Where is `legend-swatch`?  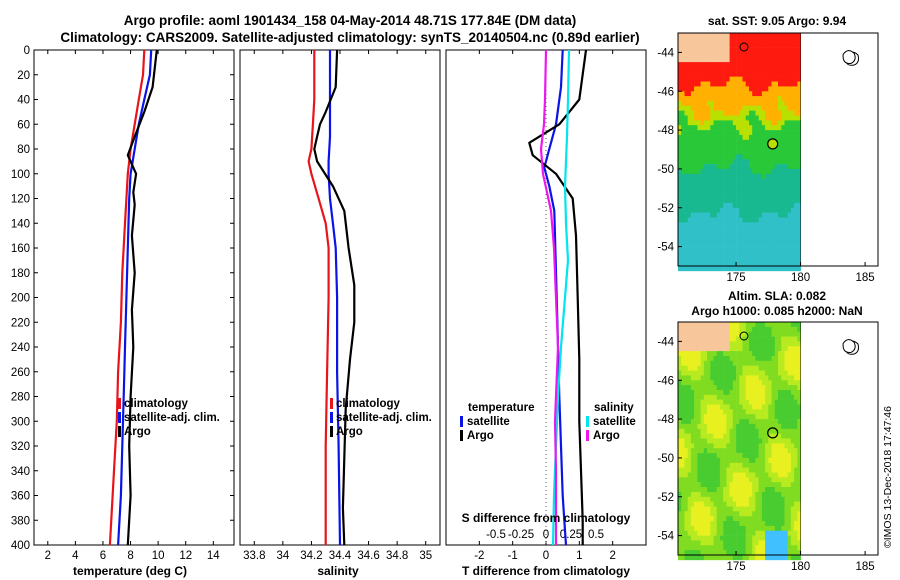
legend-swatch is located at coordinates (119, 431).